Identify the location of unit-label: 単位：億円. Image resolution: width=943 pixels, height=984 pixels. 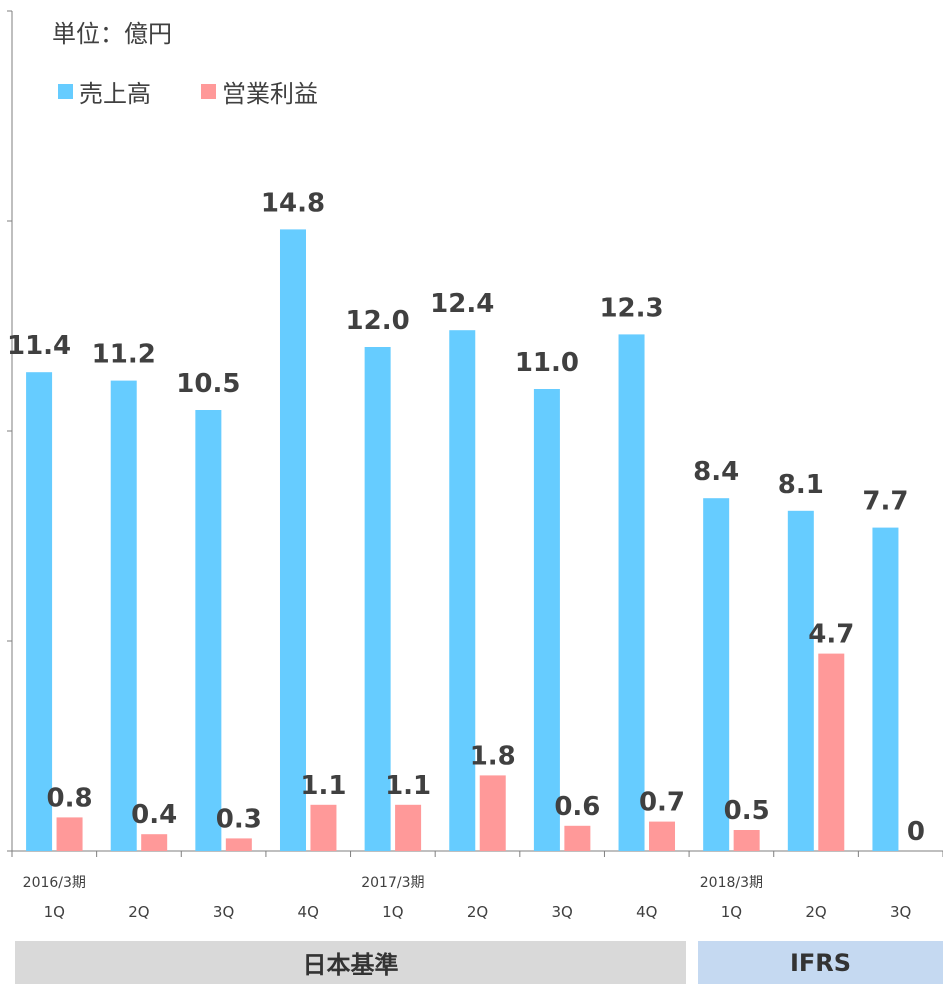
(112, 34).